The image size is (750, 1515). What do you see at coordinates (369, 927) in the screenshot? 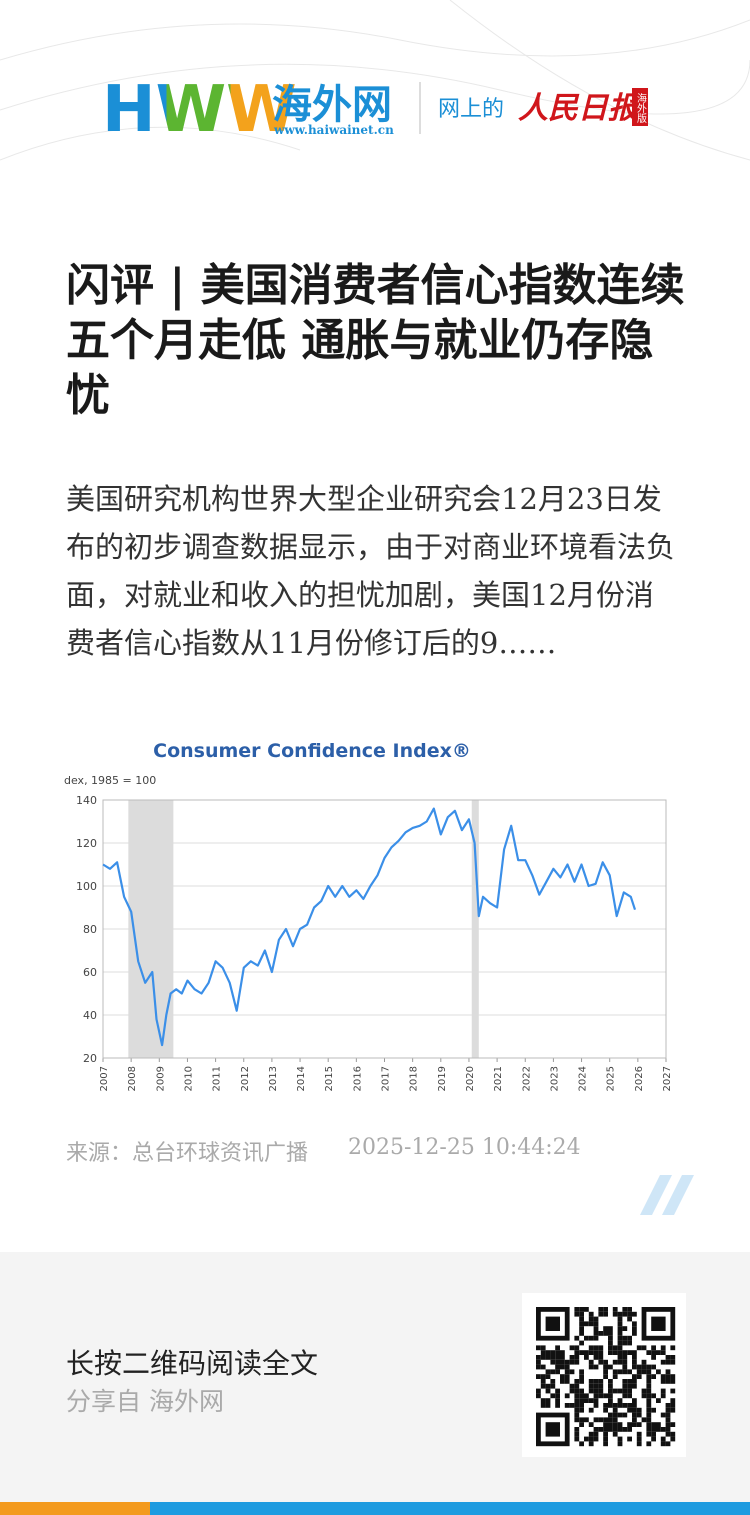
I see `series-line` at bounding box center [369, 927].